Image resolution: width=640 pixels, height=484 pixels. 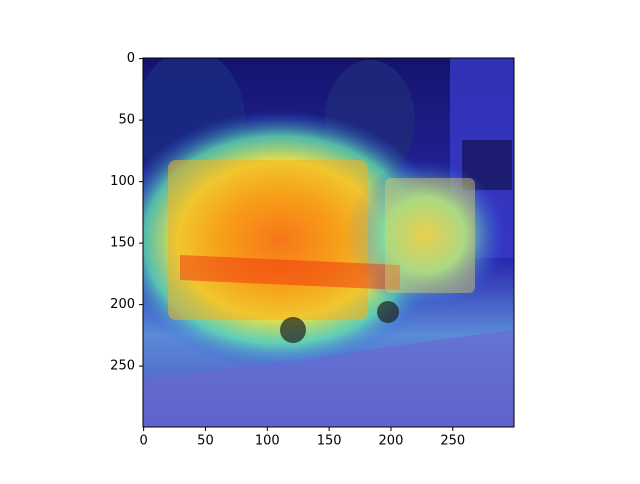 What do you see at coordinates (329, 441) in the screenshot?
I see `x-tick-label: 150` at bounding box center [329, 441].